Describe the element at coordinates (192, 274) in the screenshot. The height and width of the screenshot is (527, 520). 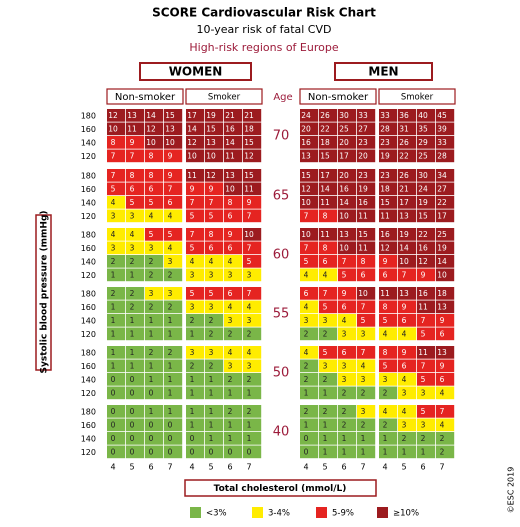
I see `risk-value: 3` at that location.